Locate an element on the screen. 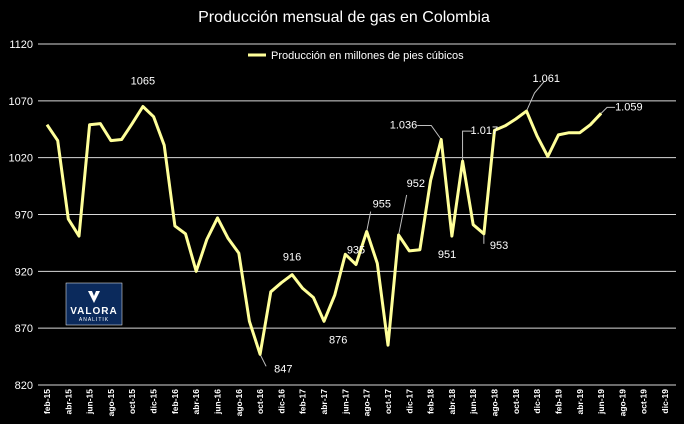 This screenshot has width=684, height=424. logo-background is located at coordinates (94, 304).